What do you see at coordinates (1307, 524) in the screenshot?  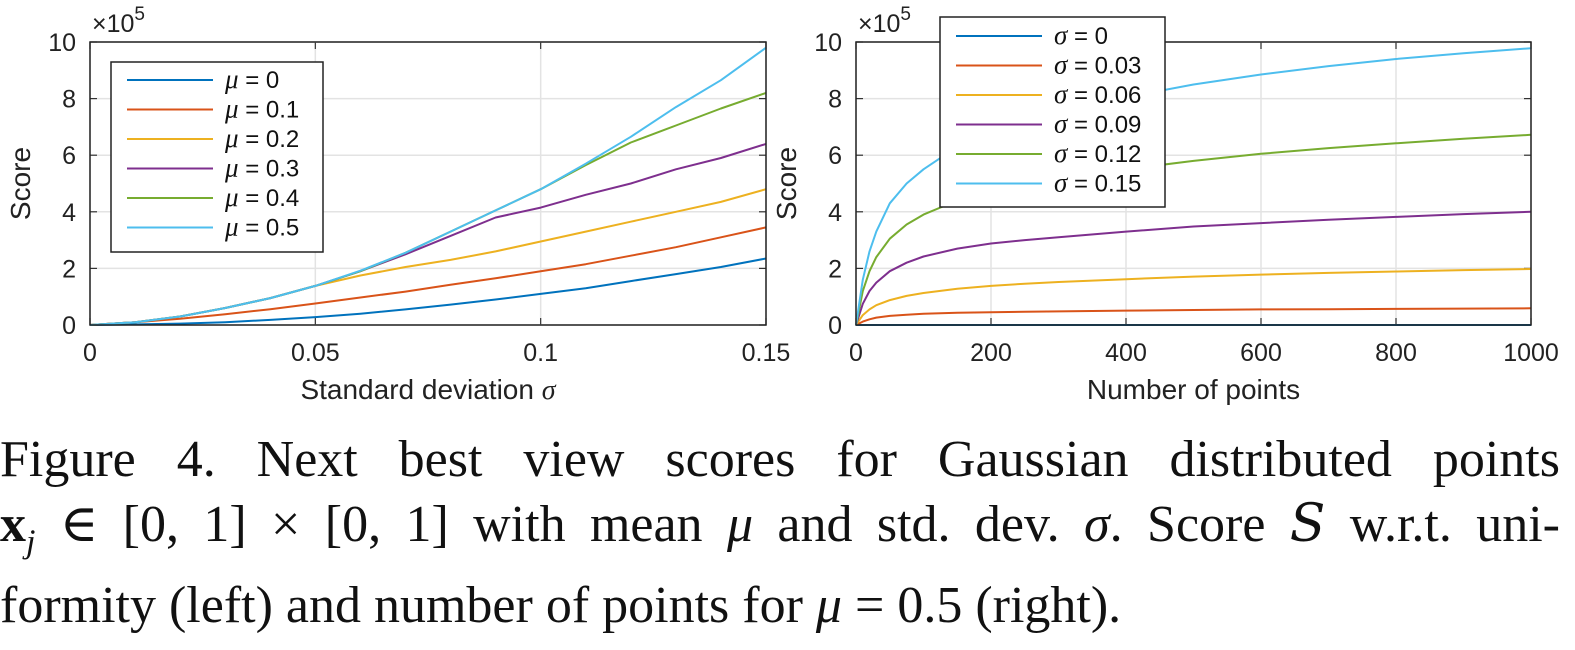 I see `caption-score-s: S` at bounding box center [1307, 524].